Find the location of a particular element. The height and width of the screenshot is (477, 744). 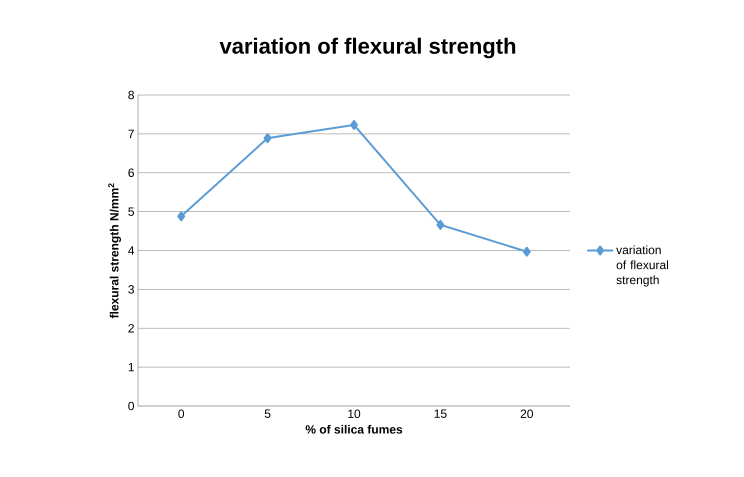

y-tick-label: 6 is located at coordinates (131, 173).